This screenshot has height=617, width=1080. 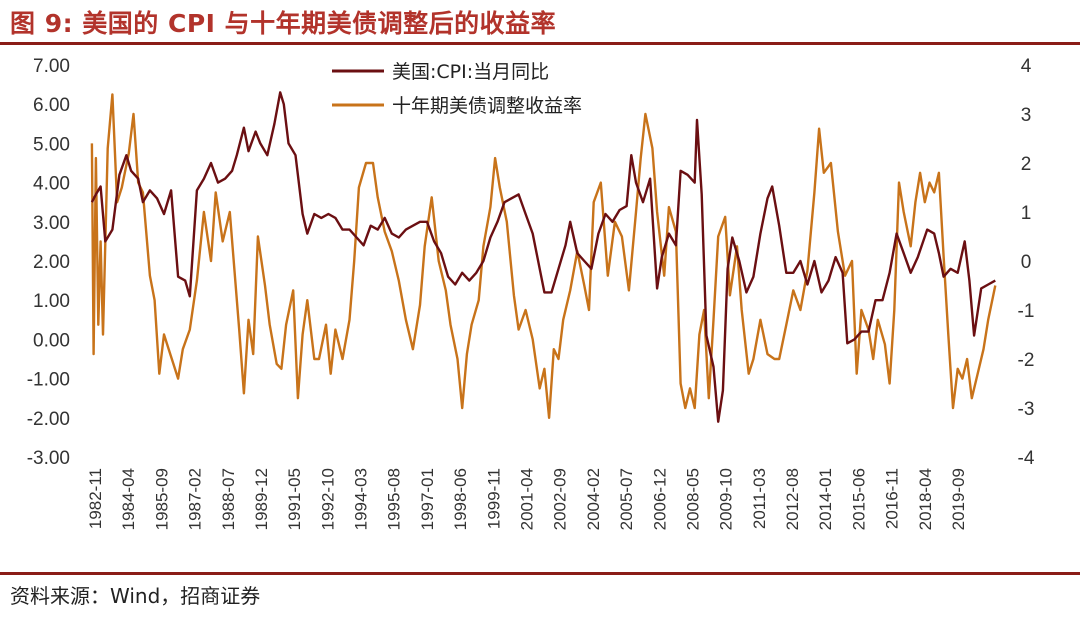 I want to click on right-tick-label: 2, so click(x=1026, y=164).